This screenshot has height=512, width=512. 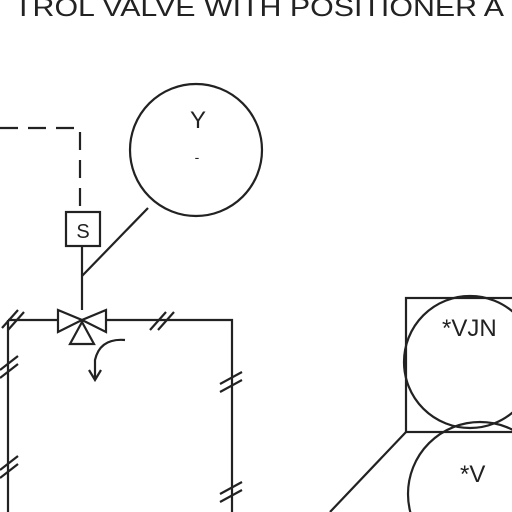 I want to click on node-label: *VJN, so click(x=469, y=328).